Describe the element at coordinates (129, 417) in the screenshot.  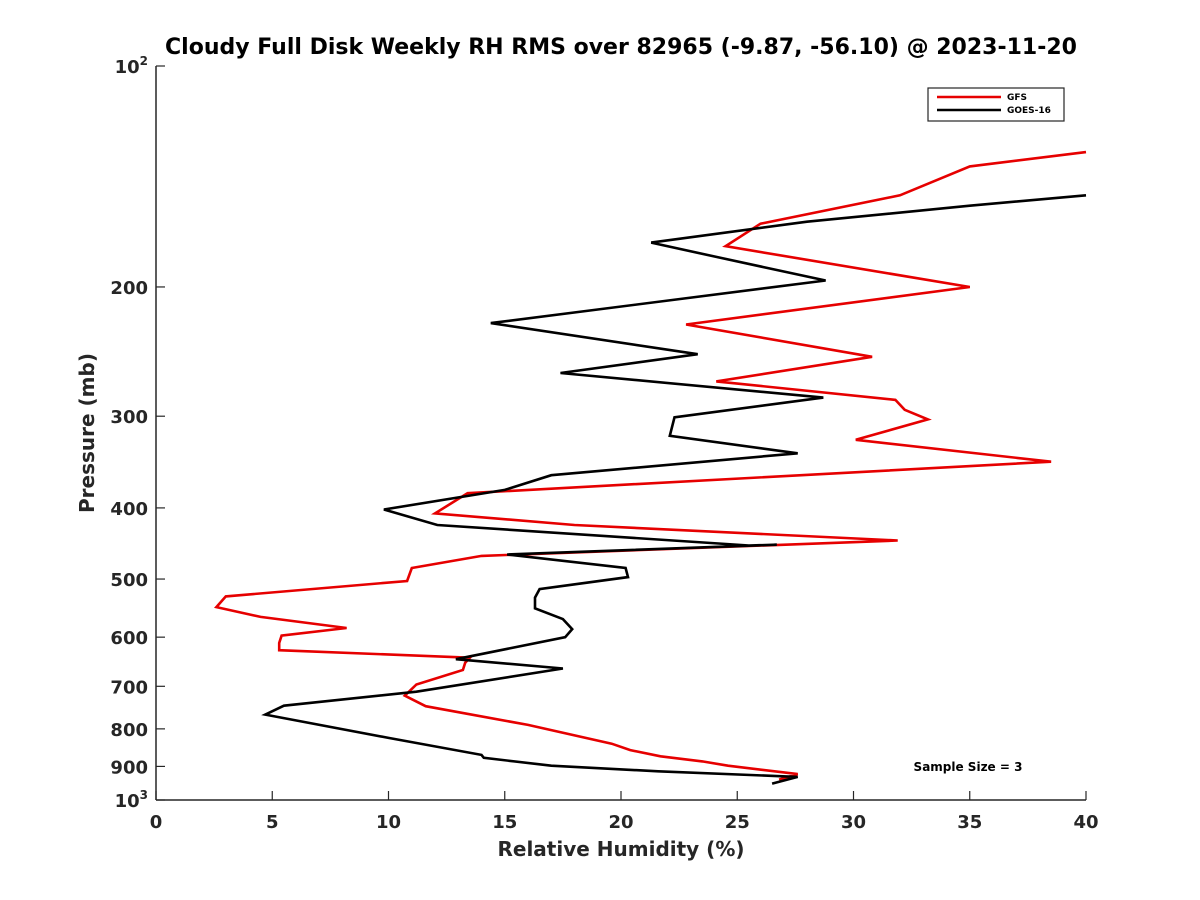
I see `y-tick-label: 300` at that location.